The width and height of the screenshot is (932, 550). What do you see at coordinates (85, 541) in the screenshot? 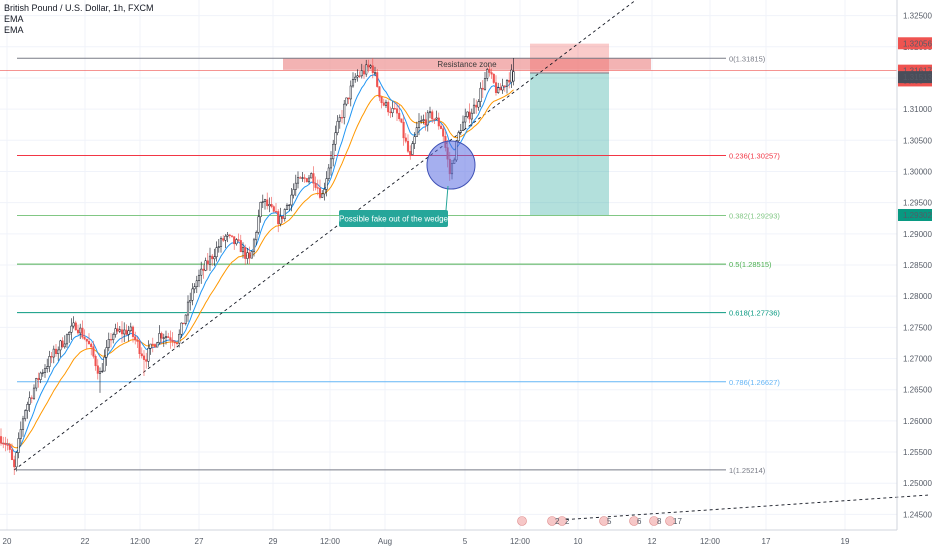
I see `time-tick-label: 22` at bounding box center [85, 541].